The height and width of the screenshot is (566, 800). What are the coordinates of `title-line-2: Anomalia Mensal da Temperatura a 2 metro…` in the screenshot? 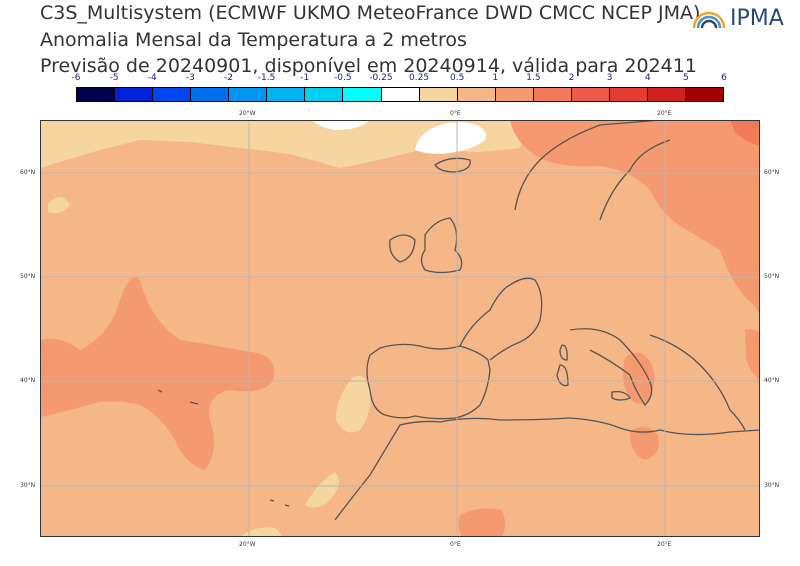 It's located at (253, 40).